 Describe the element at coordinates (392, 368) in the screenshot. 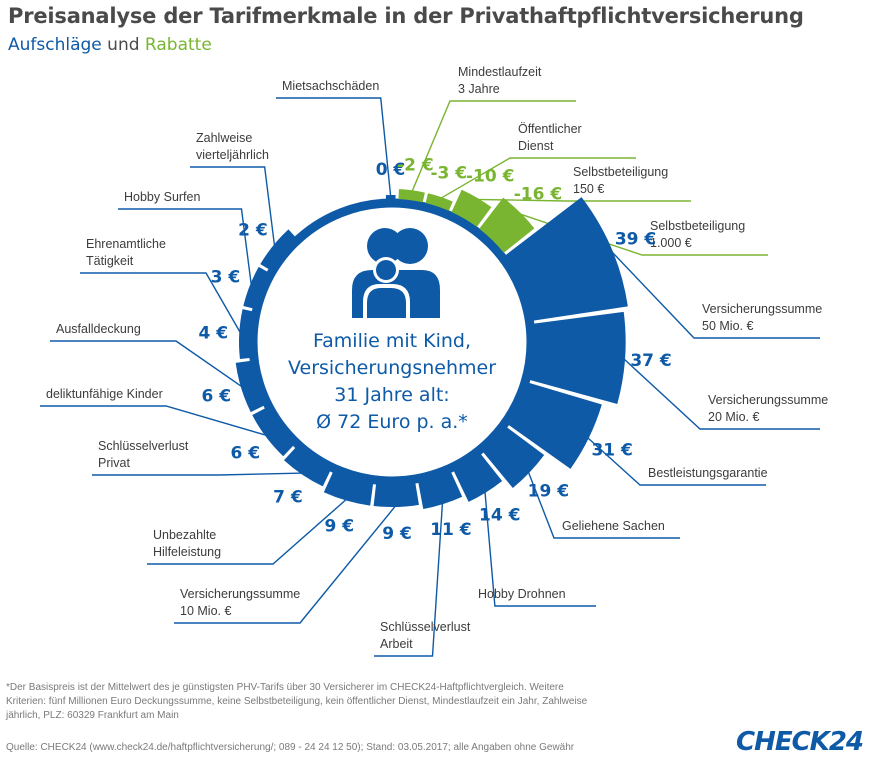

I see `center-line-2: Versicherungsnehmer` at that location.